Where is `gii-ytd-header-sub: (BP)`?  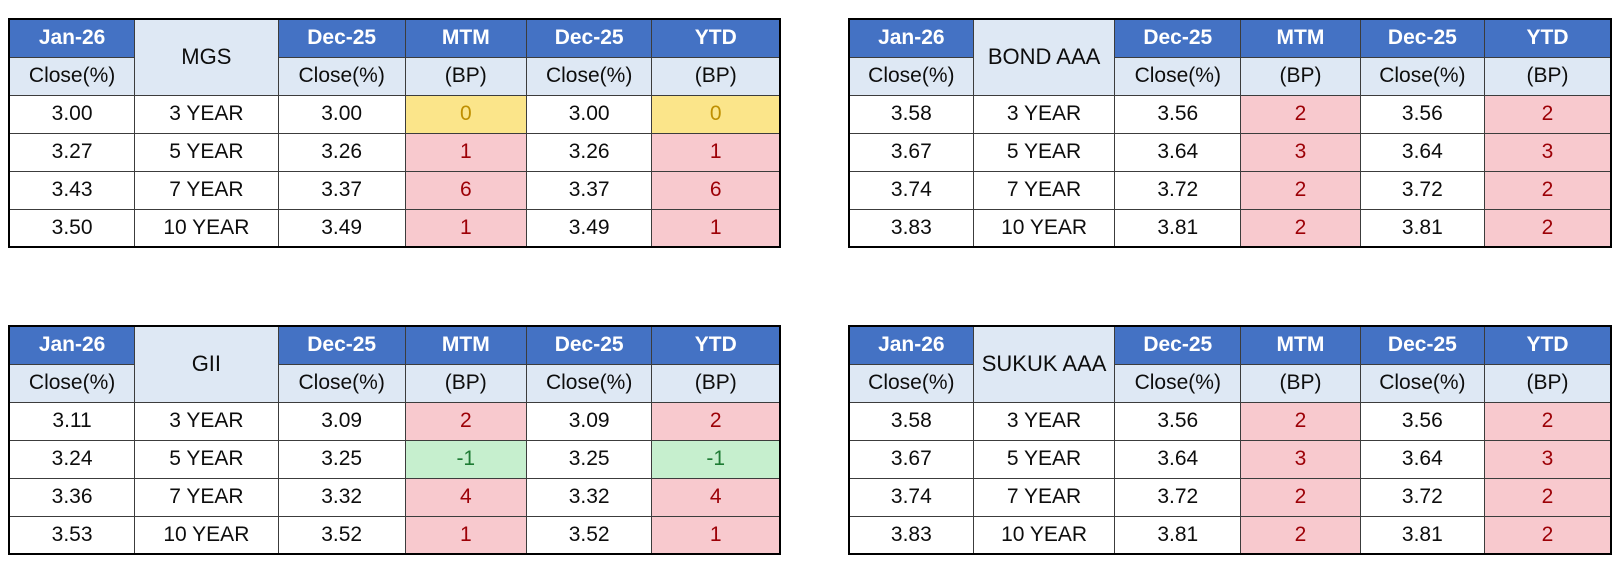
gii-ytd-header-sub: (BP) is located at coordinates (716, 383).